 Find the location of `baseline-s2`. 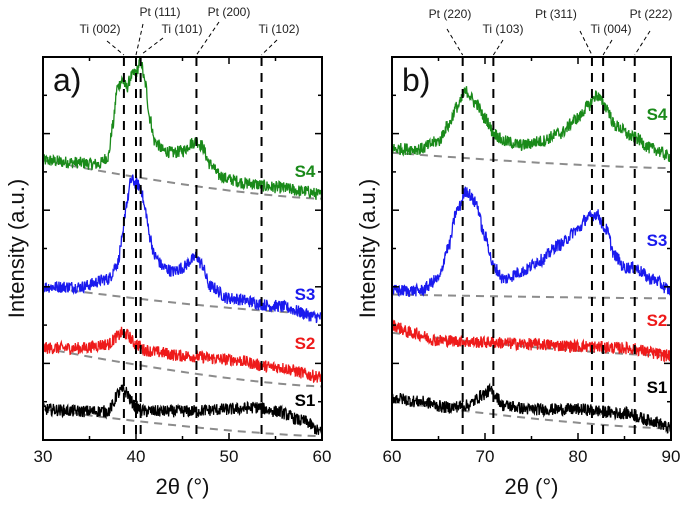

baseline-s2 is located at coordinates (182, 367).